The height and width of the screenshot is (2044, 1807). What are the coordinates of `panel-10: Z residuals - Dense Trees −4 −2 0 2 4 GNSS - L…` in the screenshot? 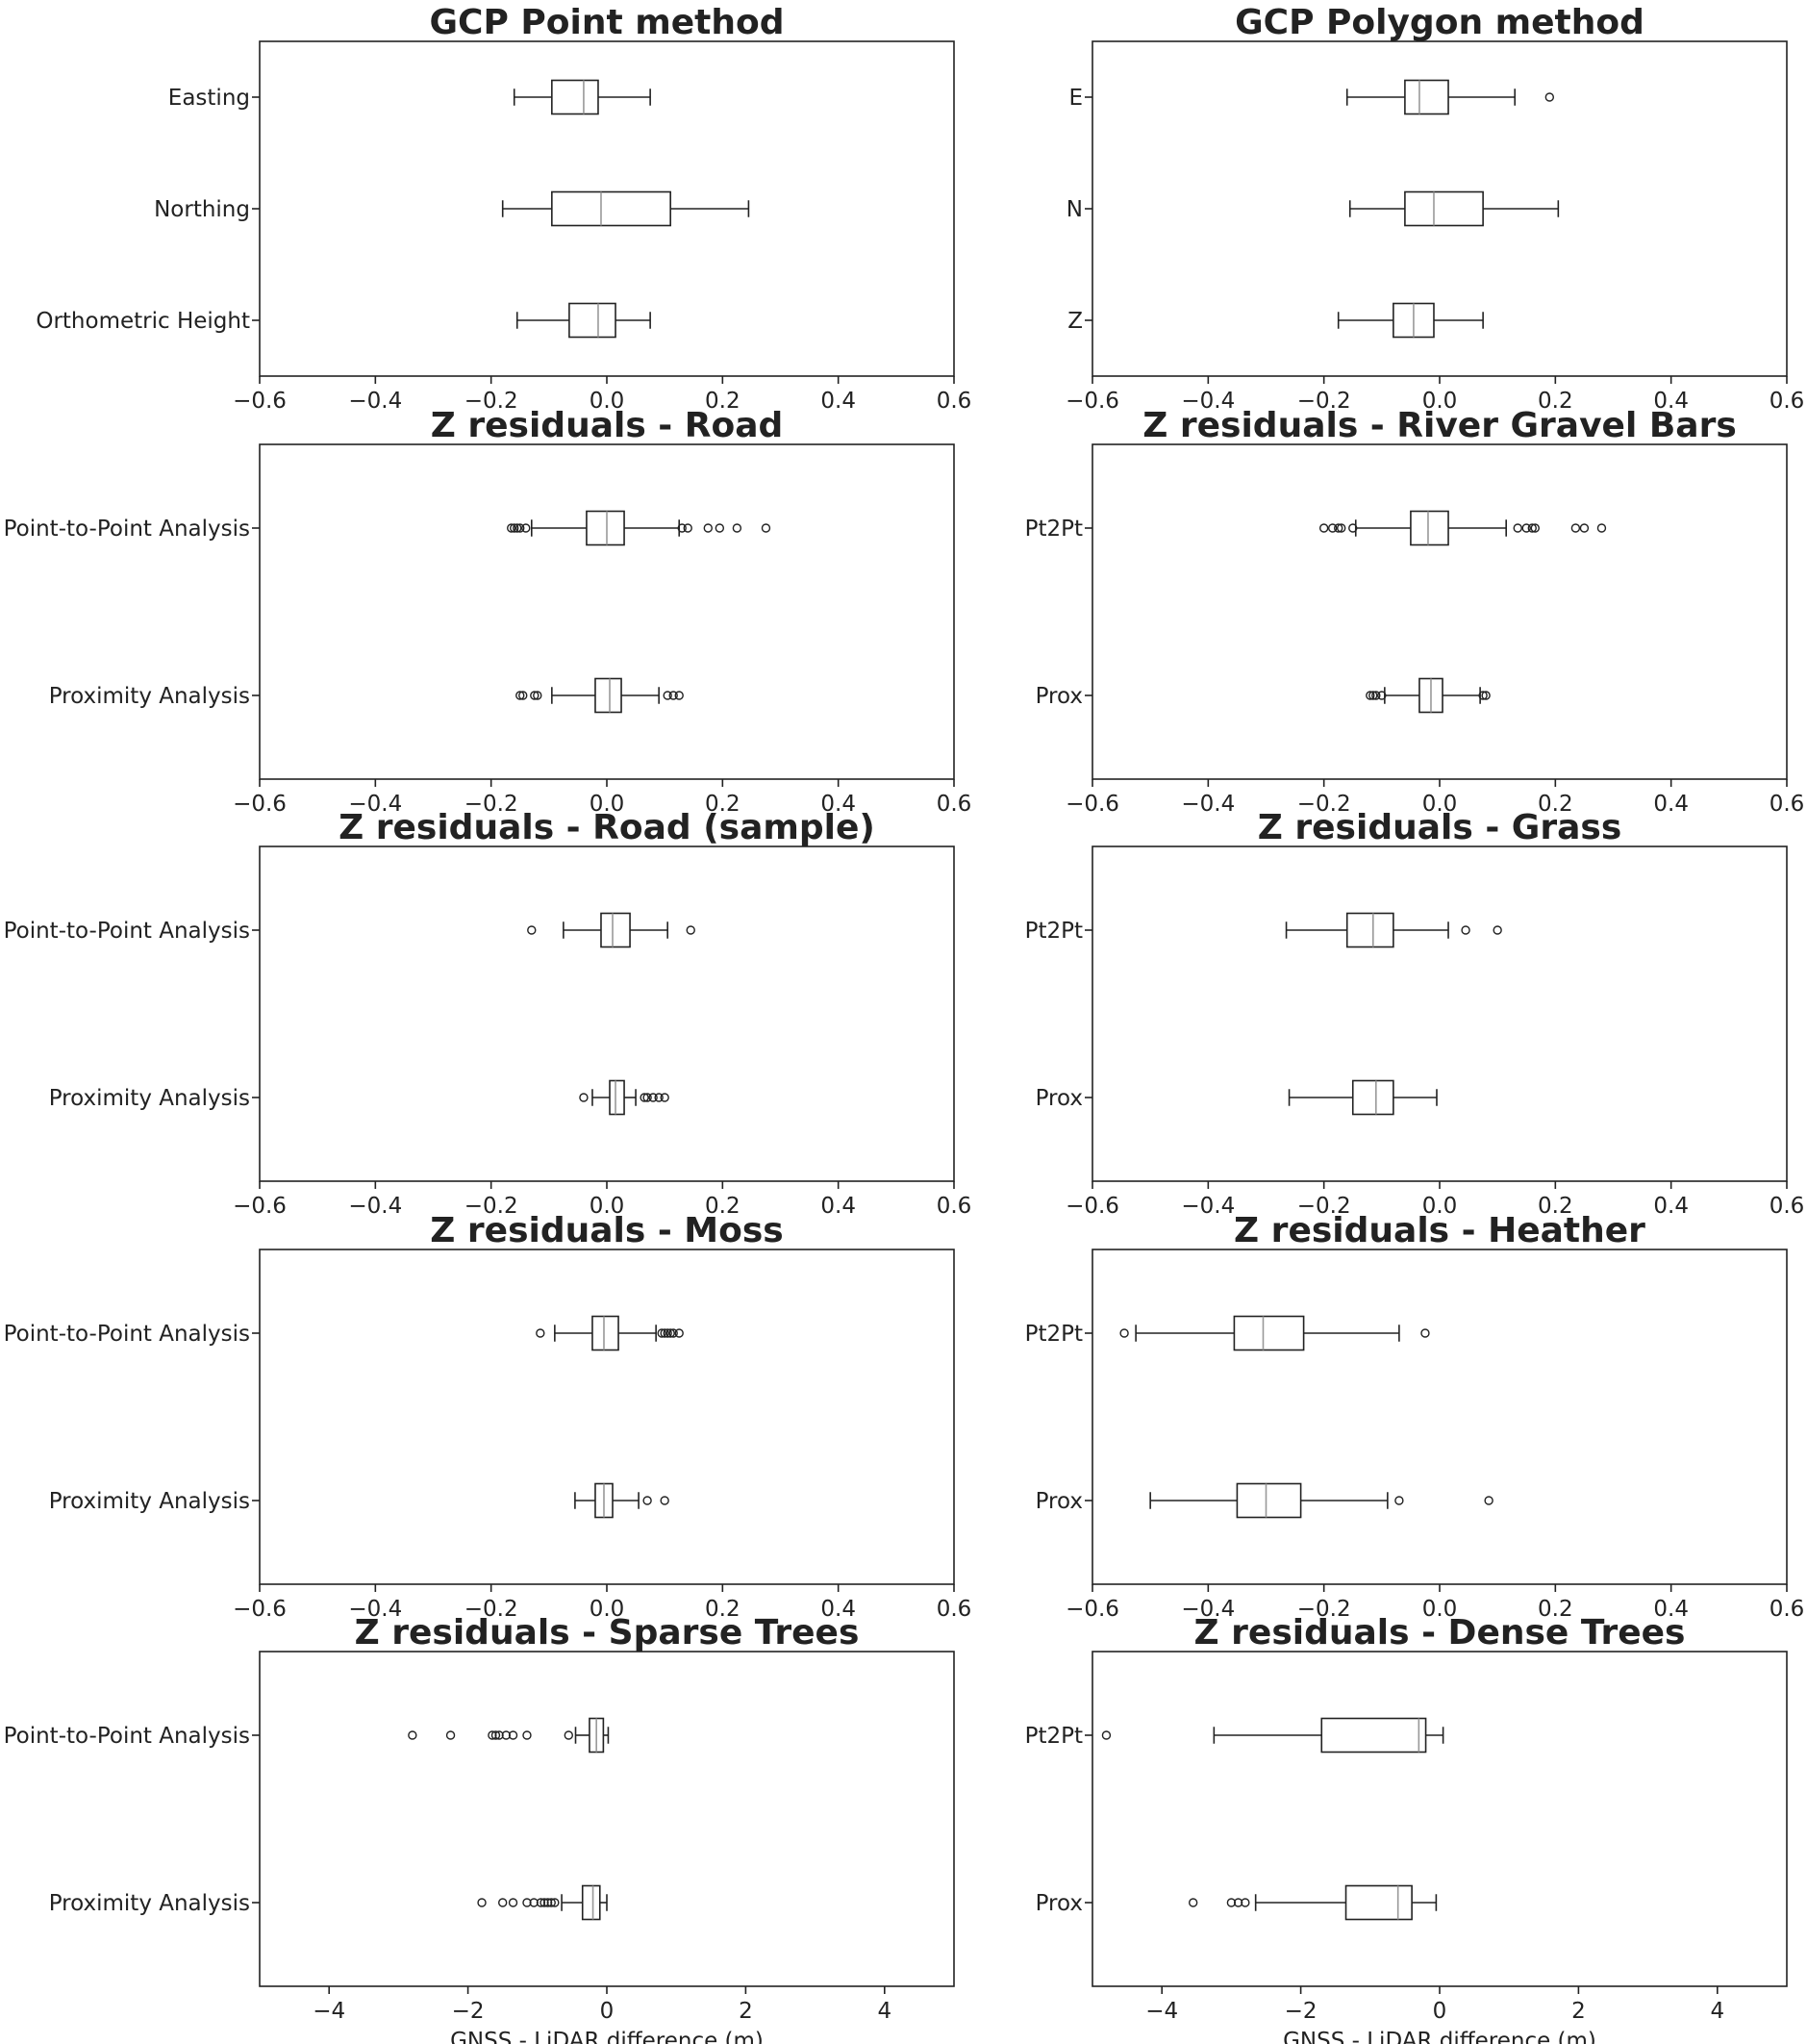 It's located at (1407, 1828).